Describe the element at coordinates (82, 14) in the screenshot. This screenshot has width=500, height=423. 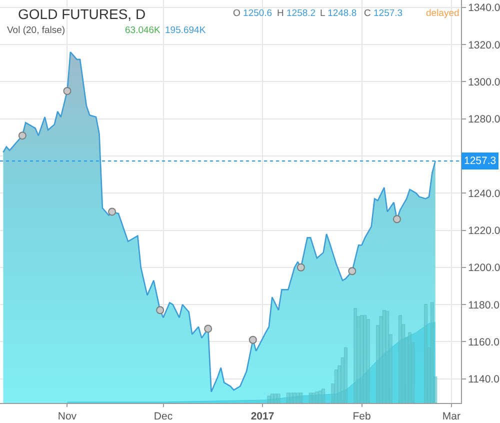
I see `chart-title: GOLD FUTURES, D` at that location.